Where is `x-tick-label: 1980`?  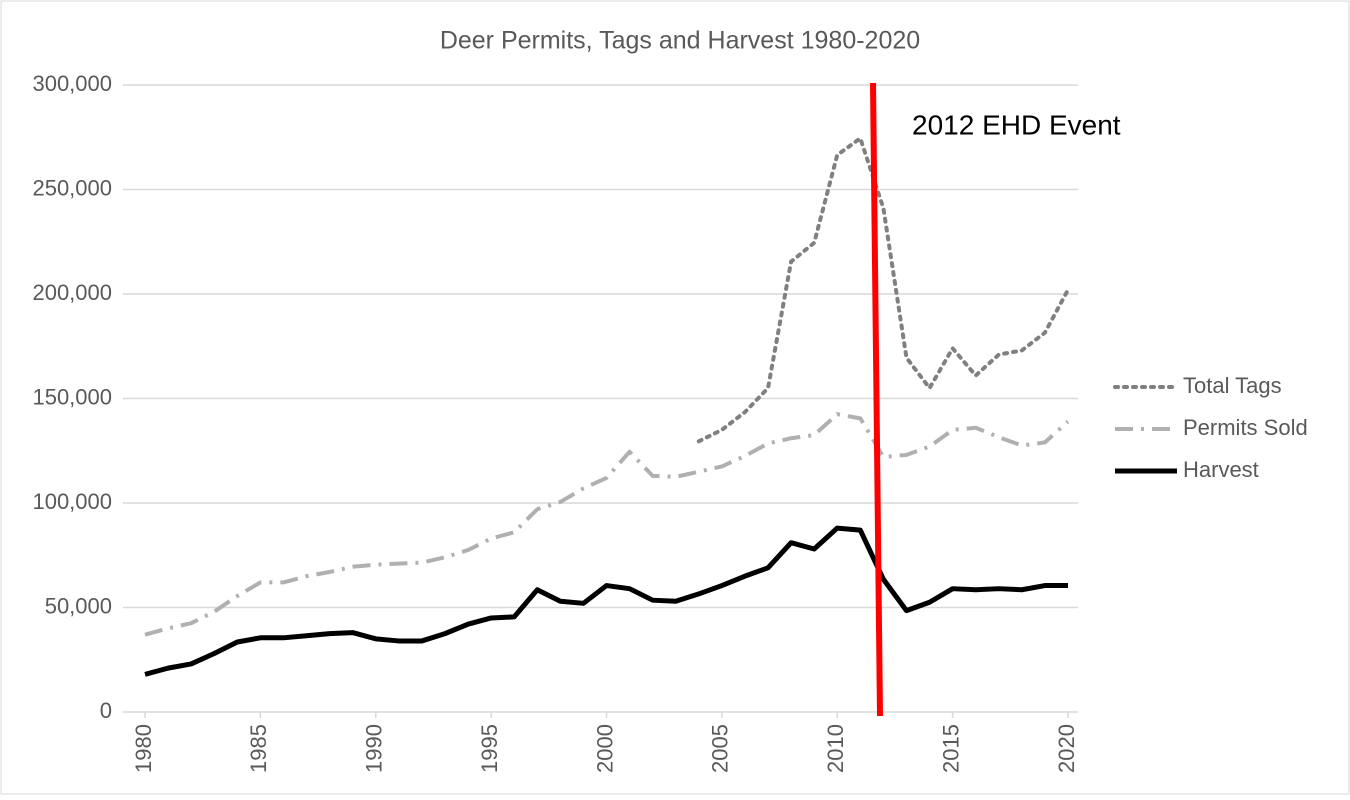 x-tick-label: 1980 is located at coordinates (143, 748).